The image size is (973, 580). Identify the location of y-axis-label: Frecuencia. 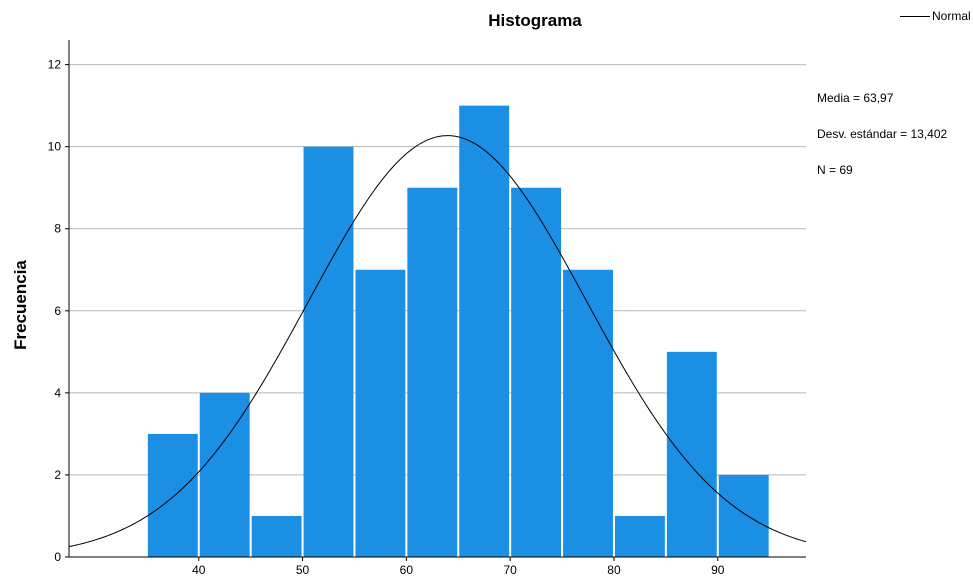
(20, 305).